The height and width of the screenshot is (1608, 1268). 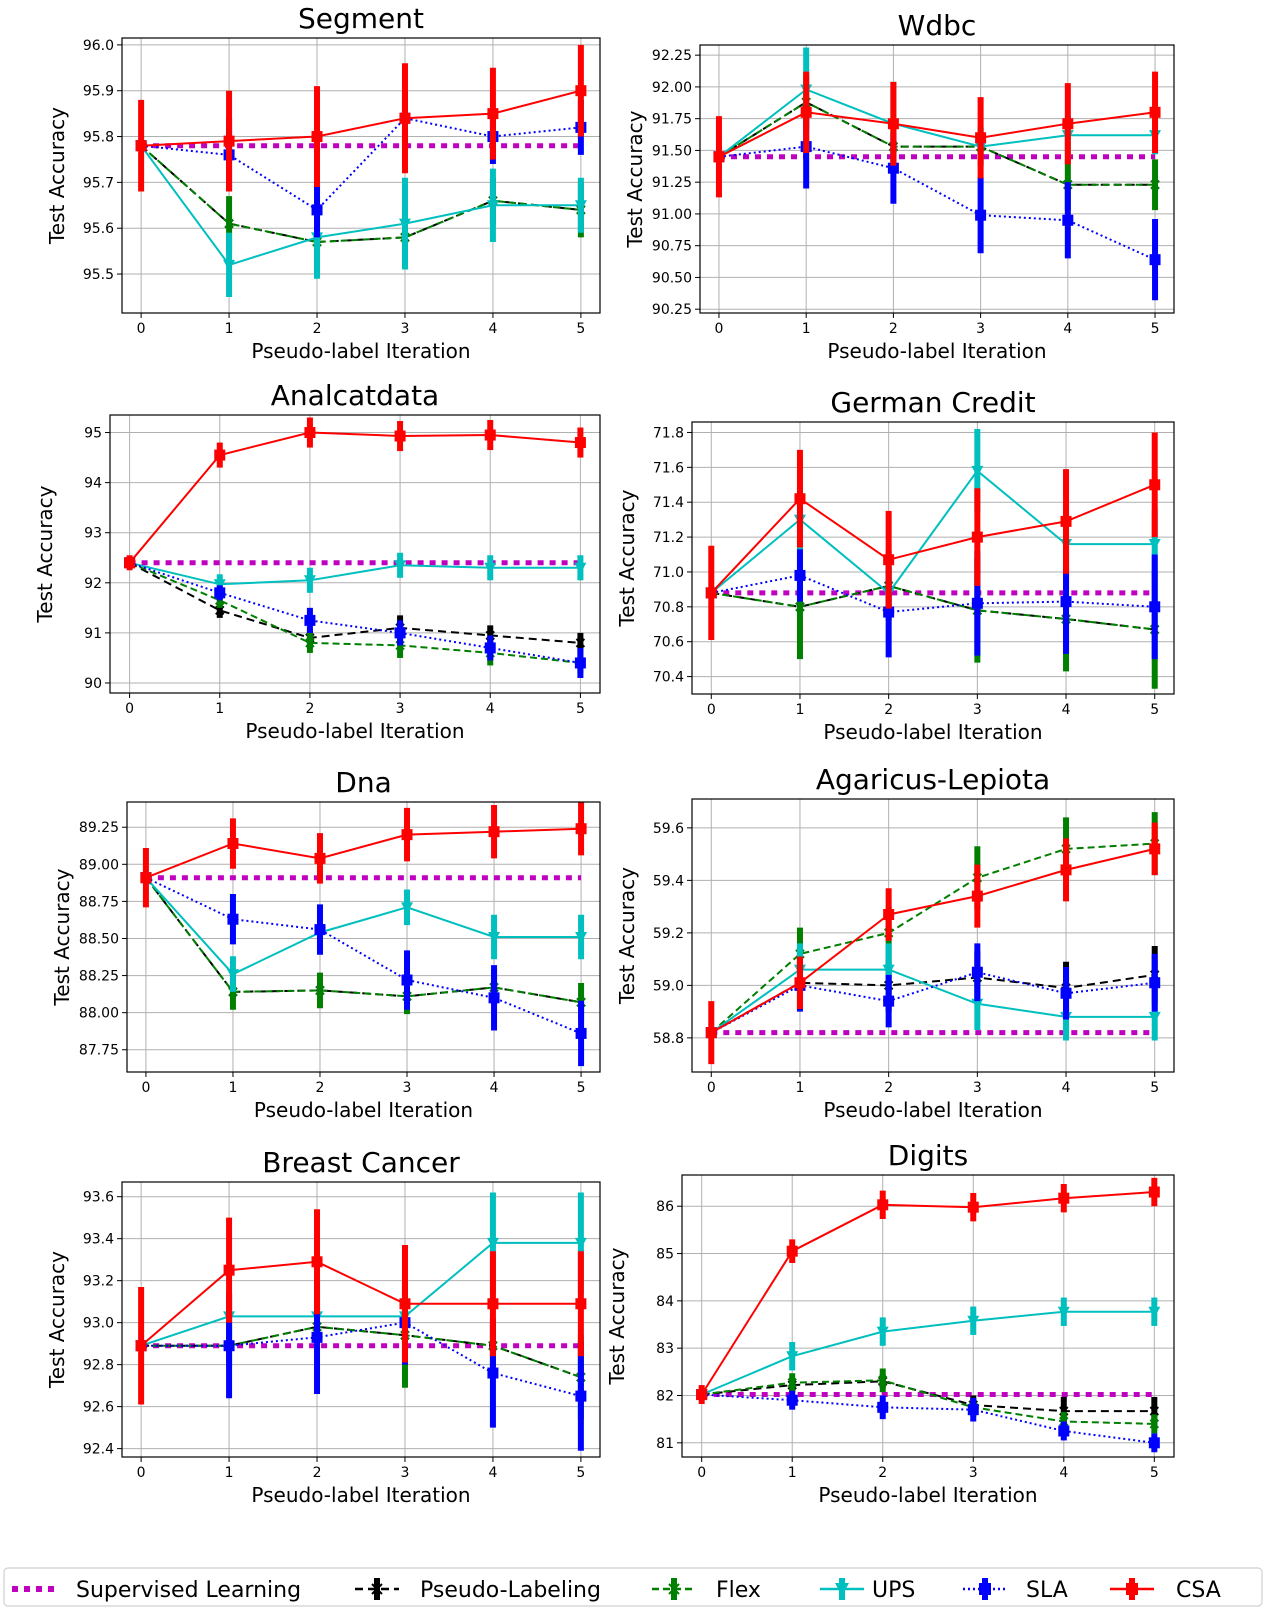 What do you see at coordinates (665, 1302) in the screenshot?
I see `y-tick-label: 84` at bounding box center [665, 1302].